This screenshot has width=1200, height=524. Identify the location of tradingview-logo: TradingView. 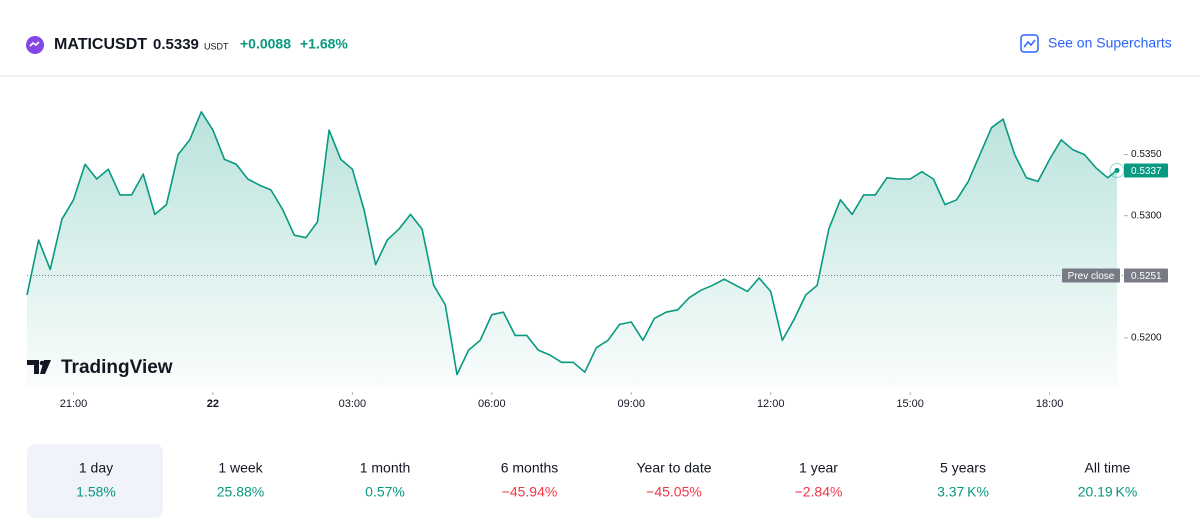
(100, 367).